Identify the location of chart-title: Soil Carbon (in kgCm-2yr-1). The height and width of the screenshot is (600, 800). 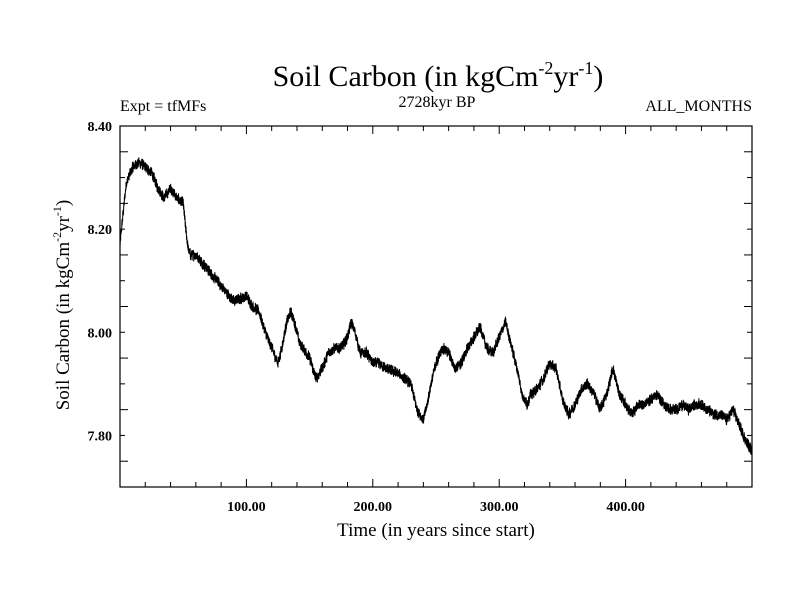
(438, 75).